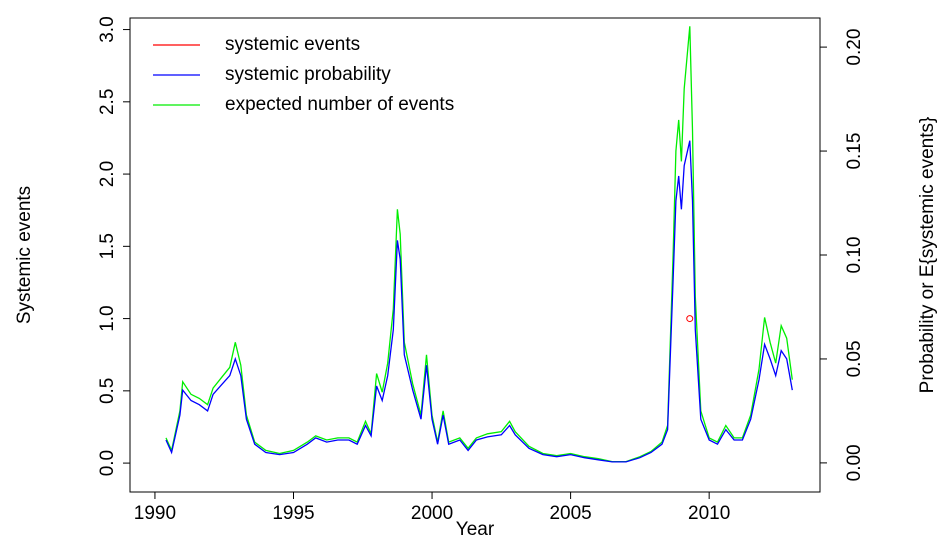  What do you see at coordinates (107, 391) in the screenshot?
I see `y-tick-label: 0.5` at bounding box center [107, 391].